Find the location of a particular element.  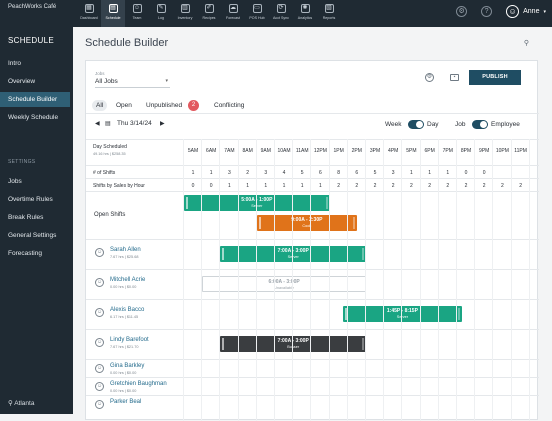

employee-hours: 7.67 hrs | $21.70 is located at coordinates (124, 347).